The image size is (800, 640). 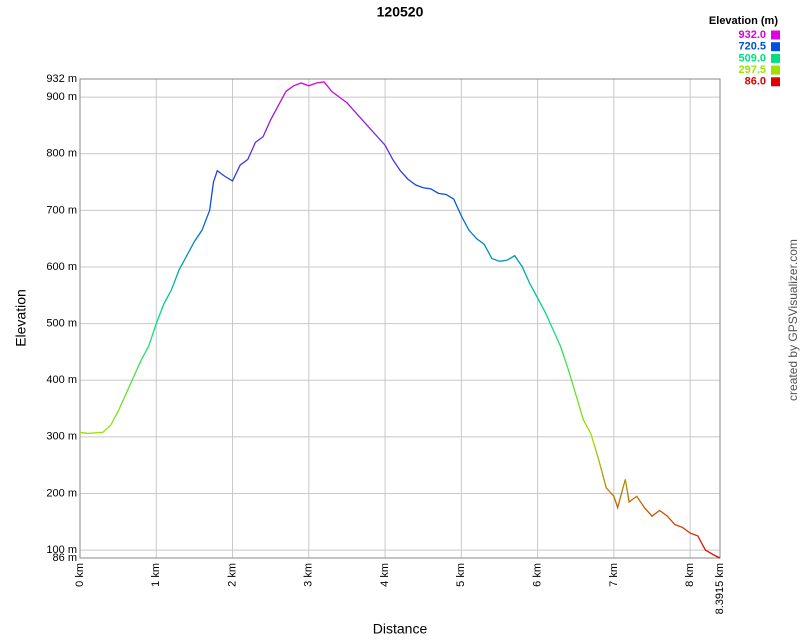 I want to click on x-tick-label: 4 km, so click(x=385, y=575).